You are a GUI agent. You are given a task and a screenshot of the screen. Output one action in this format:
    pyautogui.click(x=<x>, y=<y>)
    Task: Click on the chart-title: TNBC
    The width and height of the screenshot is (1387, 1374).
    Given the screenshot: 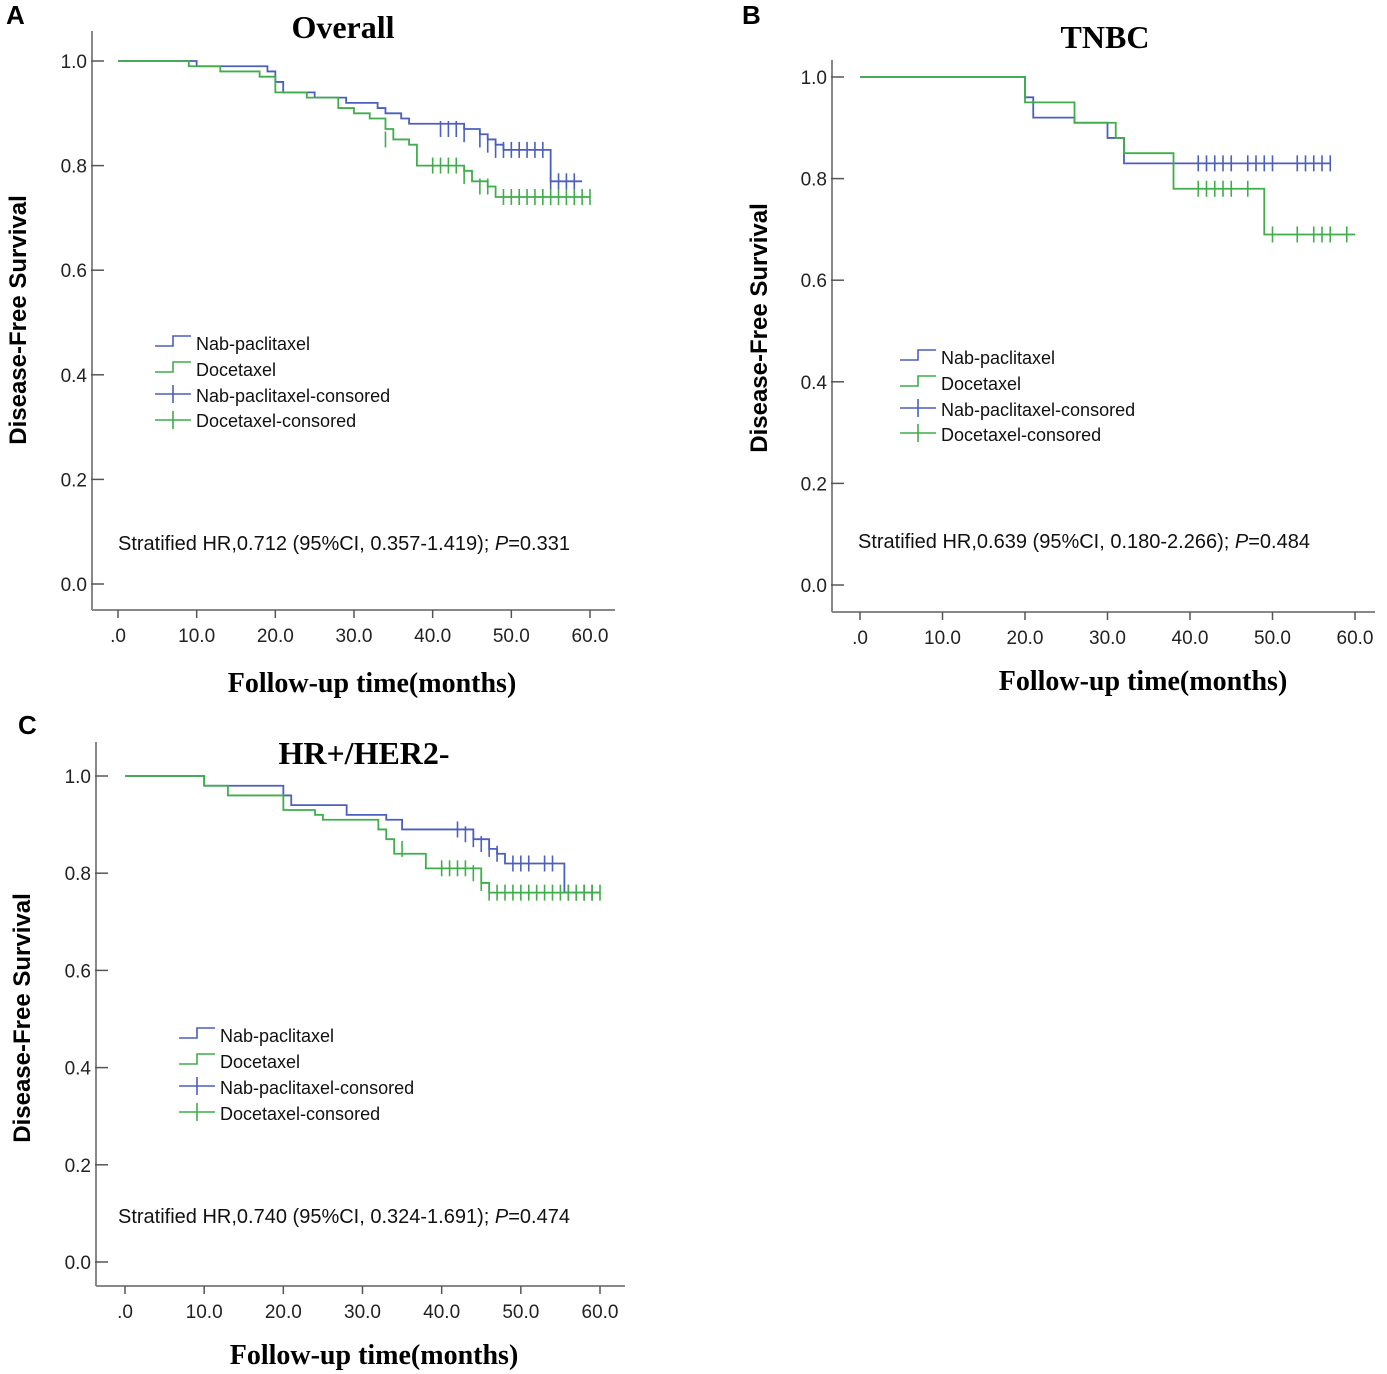 What is the action you would take?
    pyautogui.click(x=1105, y=37)
    